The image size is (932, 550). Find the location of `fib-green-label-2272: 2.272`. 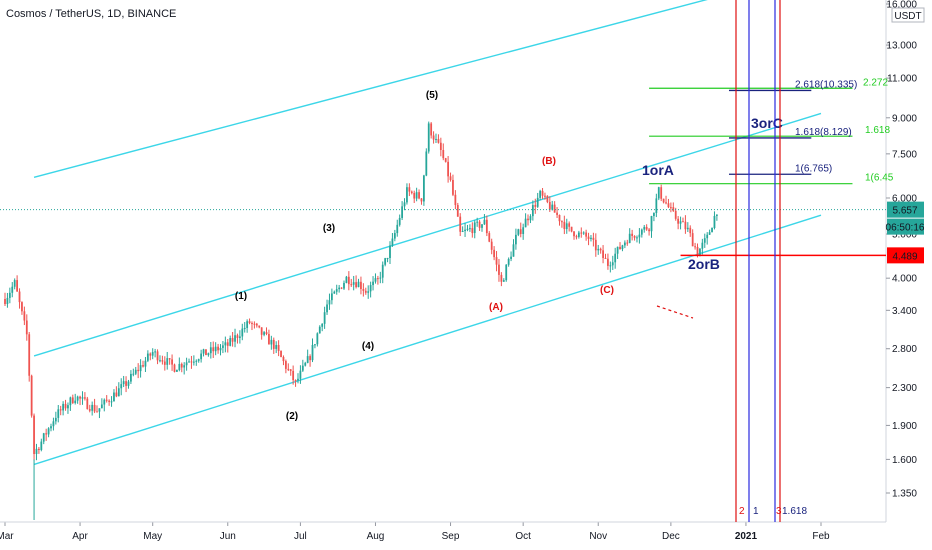

fib-green-label-2272: 2.272 is located at coordinates (875, 82).